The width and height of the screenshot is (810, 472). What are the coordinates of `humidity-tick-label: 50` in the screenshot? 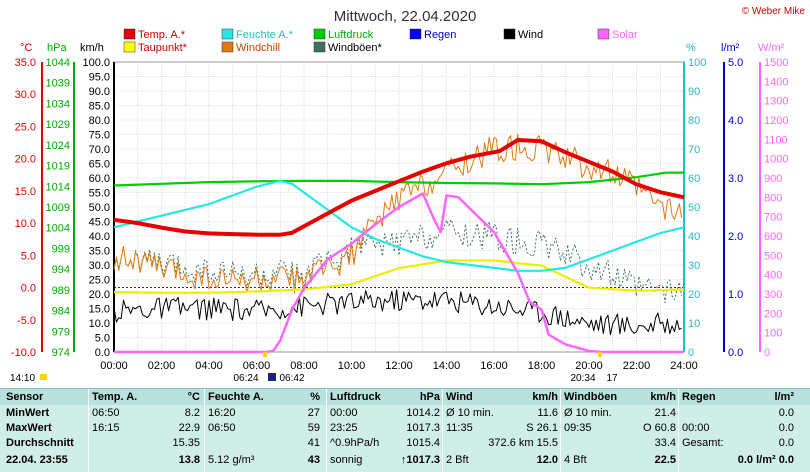 It's located at (694, 208).